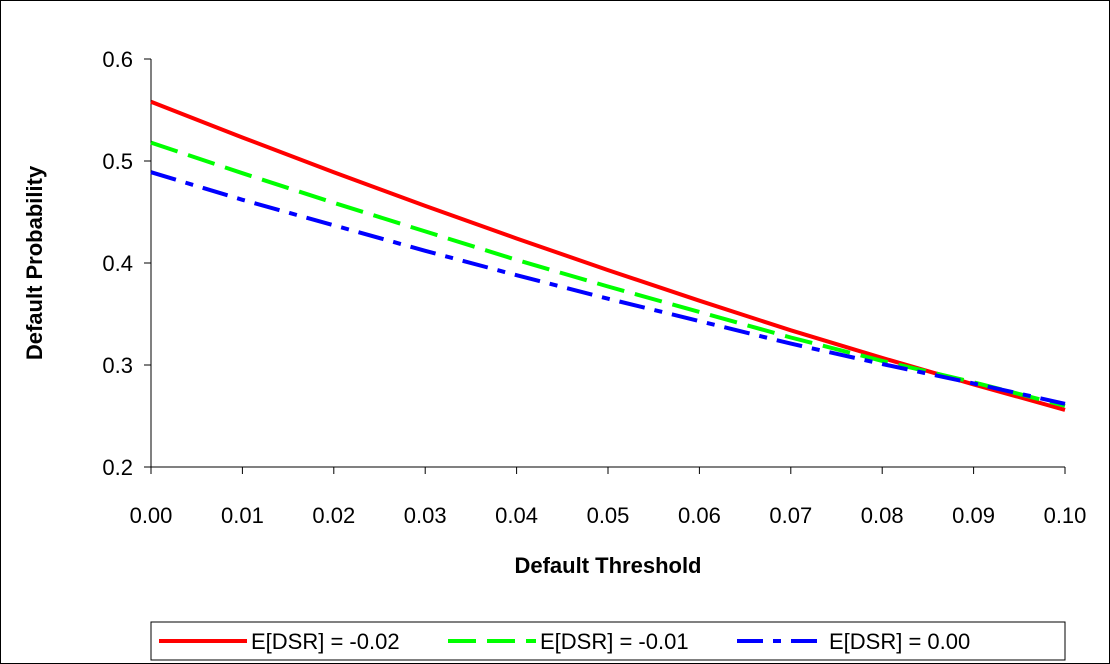 This screenshot has height=664, width=1110. Describe the element at coordinates (117, 161) in the screenshot. I see `y-tick-label: 0.5` at that location.